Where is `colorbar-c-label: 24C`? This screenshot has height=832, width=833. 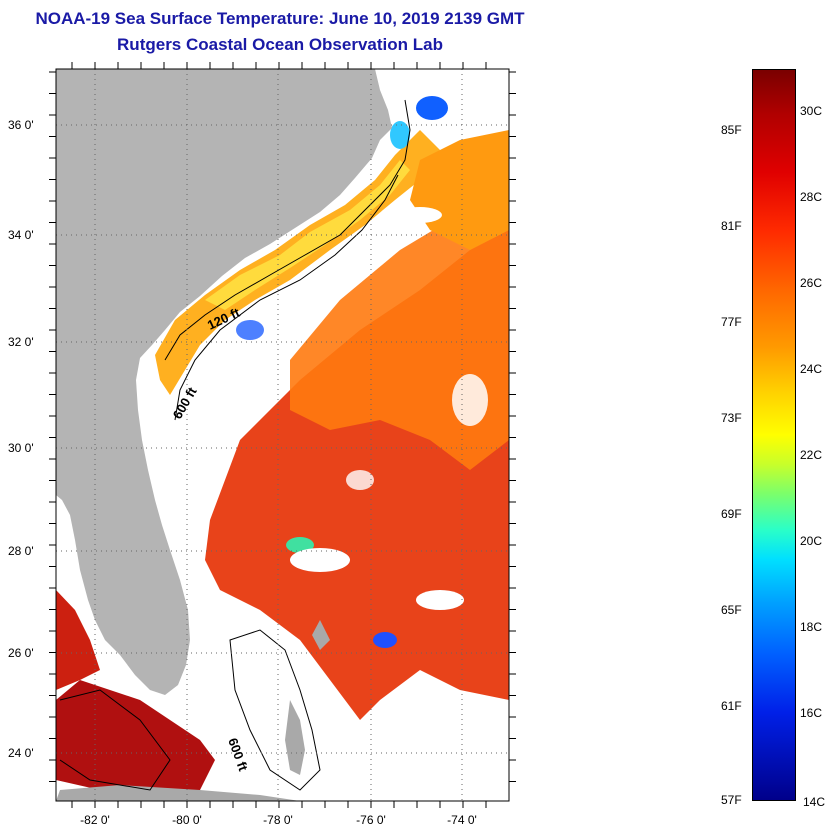 colorbar-c-label: 24C is located at coordinates (811, 369).